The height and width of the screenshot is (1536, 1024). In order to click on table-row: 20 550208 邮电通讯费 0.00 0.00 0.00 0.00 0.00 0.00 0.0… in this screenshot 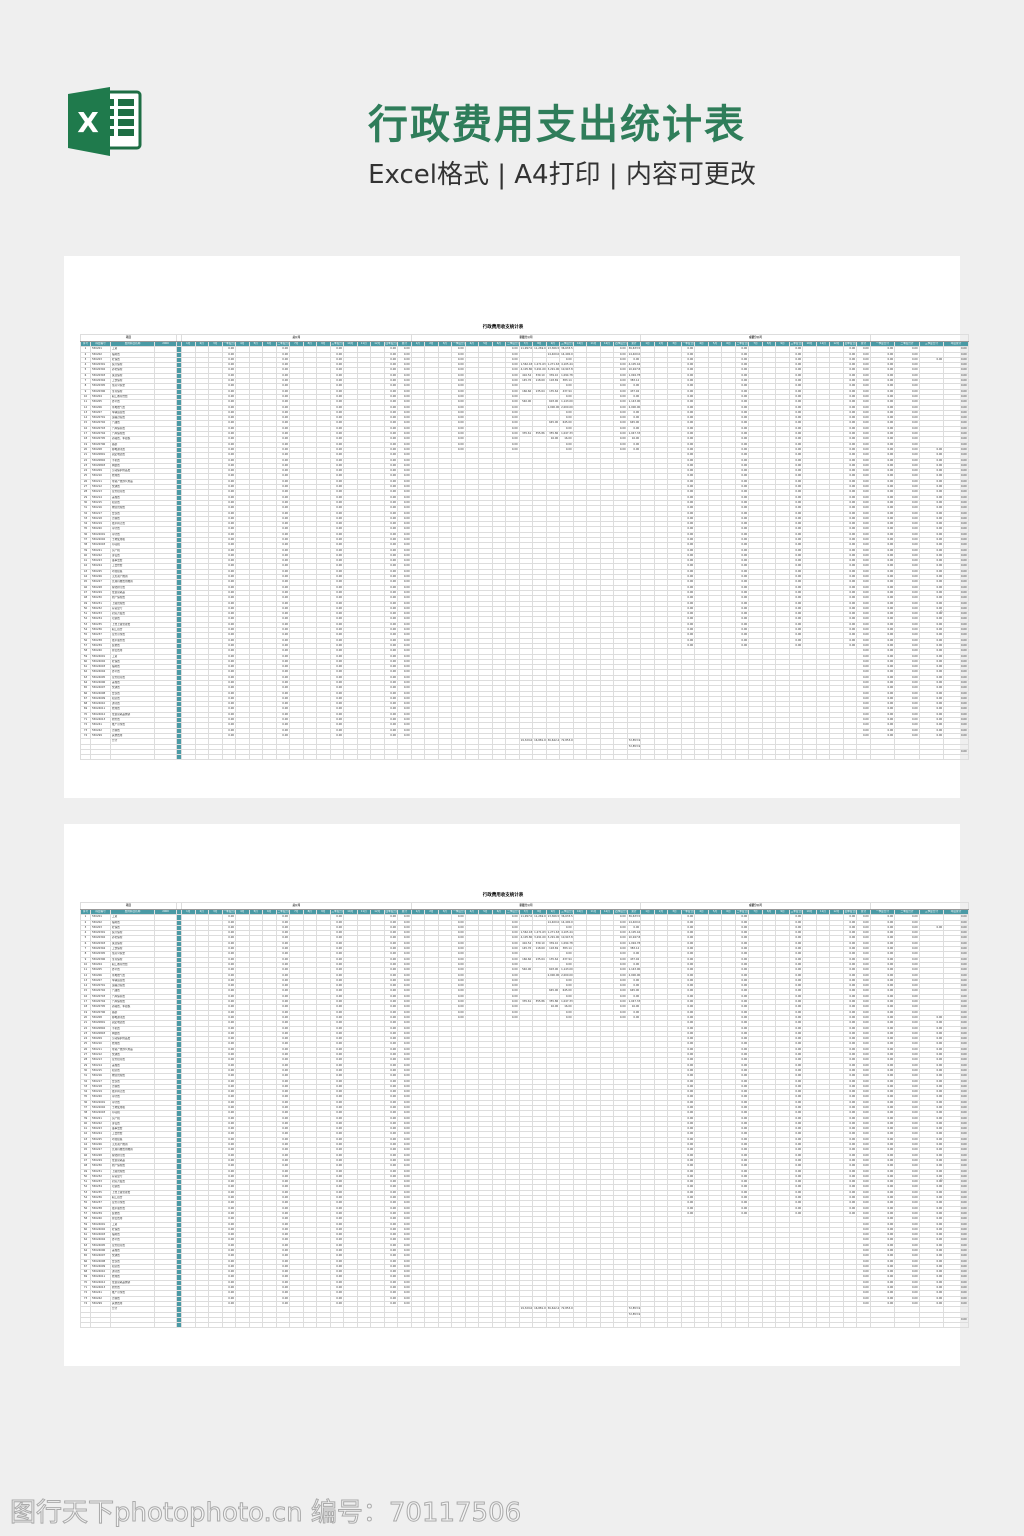, I will do `click(524, 450)`.